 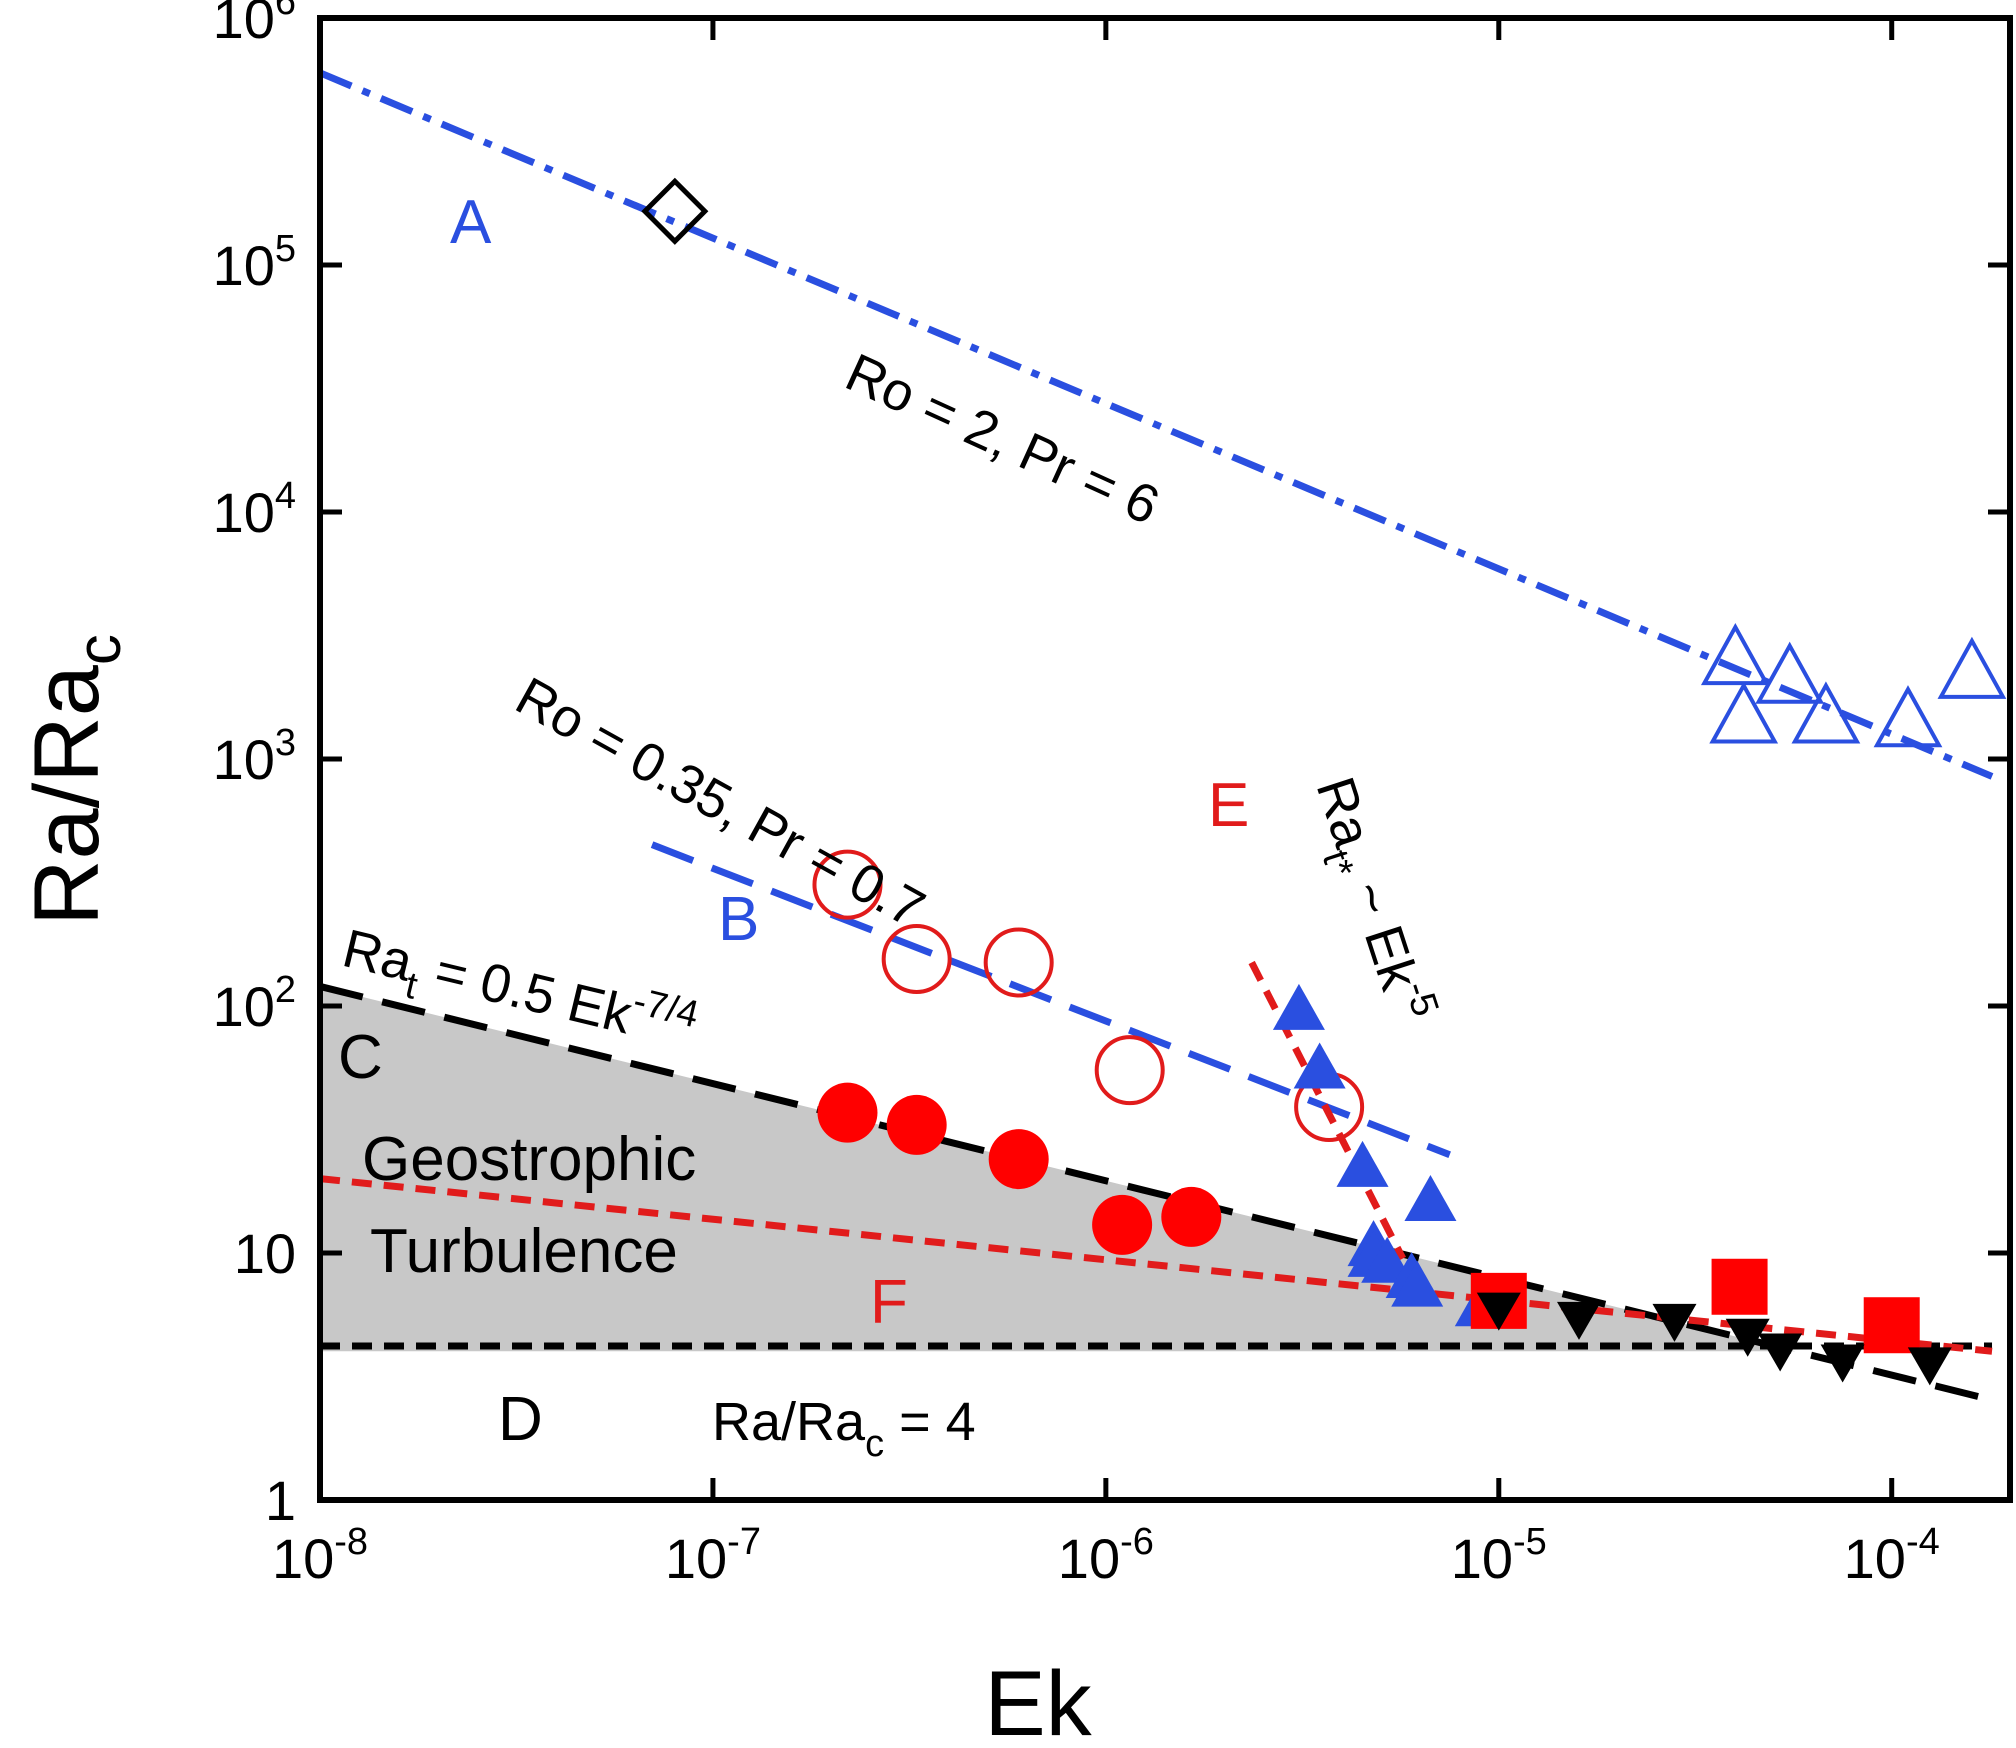 What do you see at coordinates (1050, 999) in the screenshot?
I see `line-b` at bounding box center [1050, 999].